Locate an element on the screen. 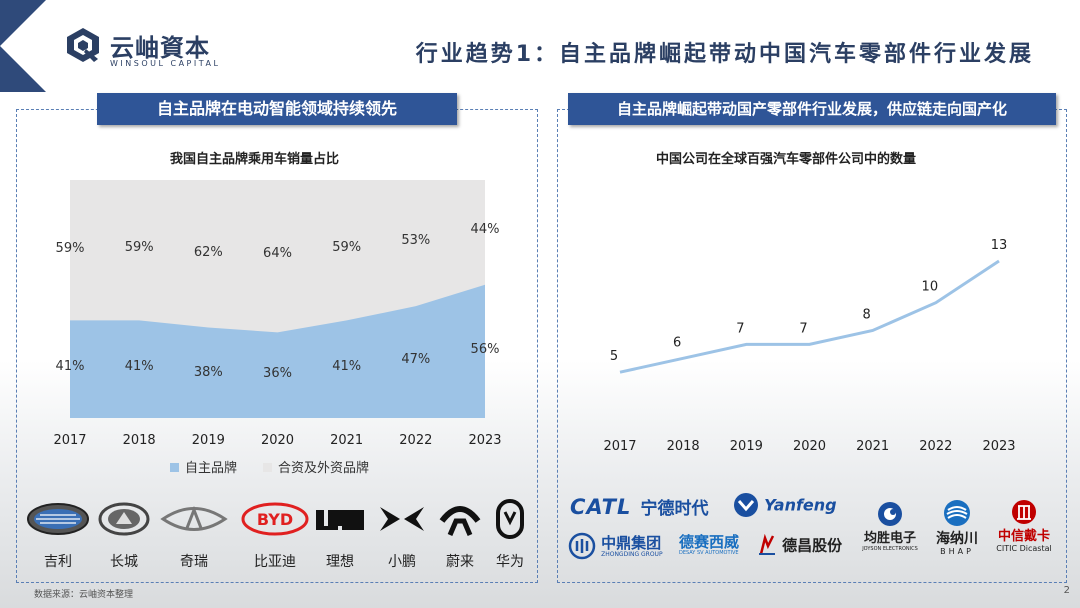 This screenshot has width=1080, height=608. citic-en-text: CITIC Dicastal is located at coordinates (1024, 548).